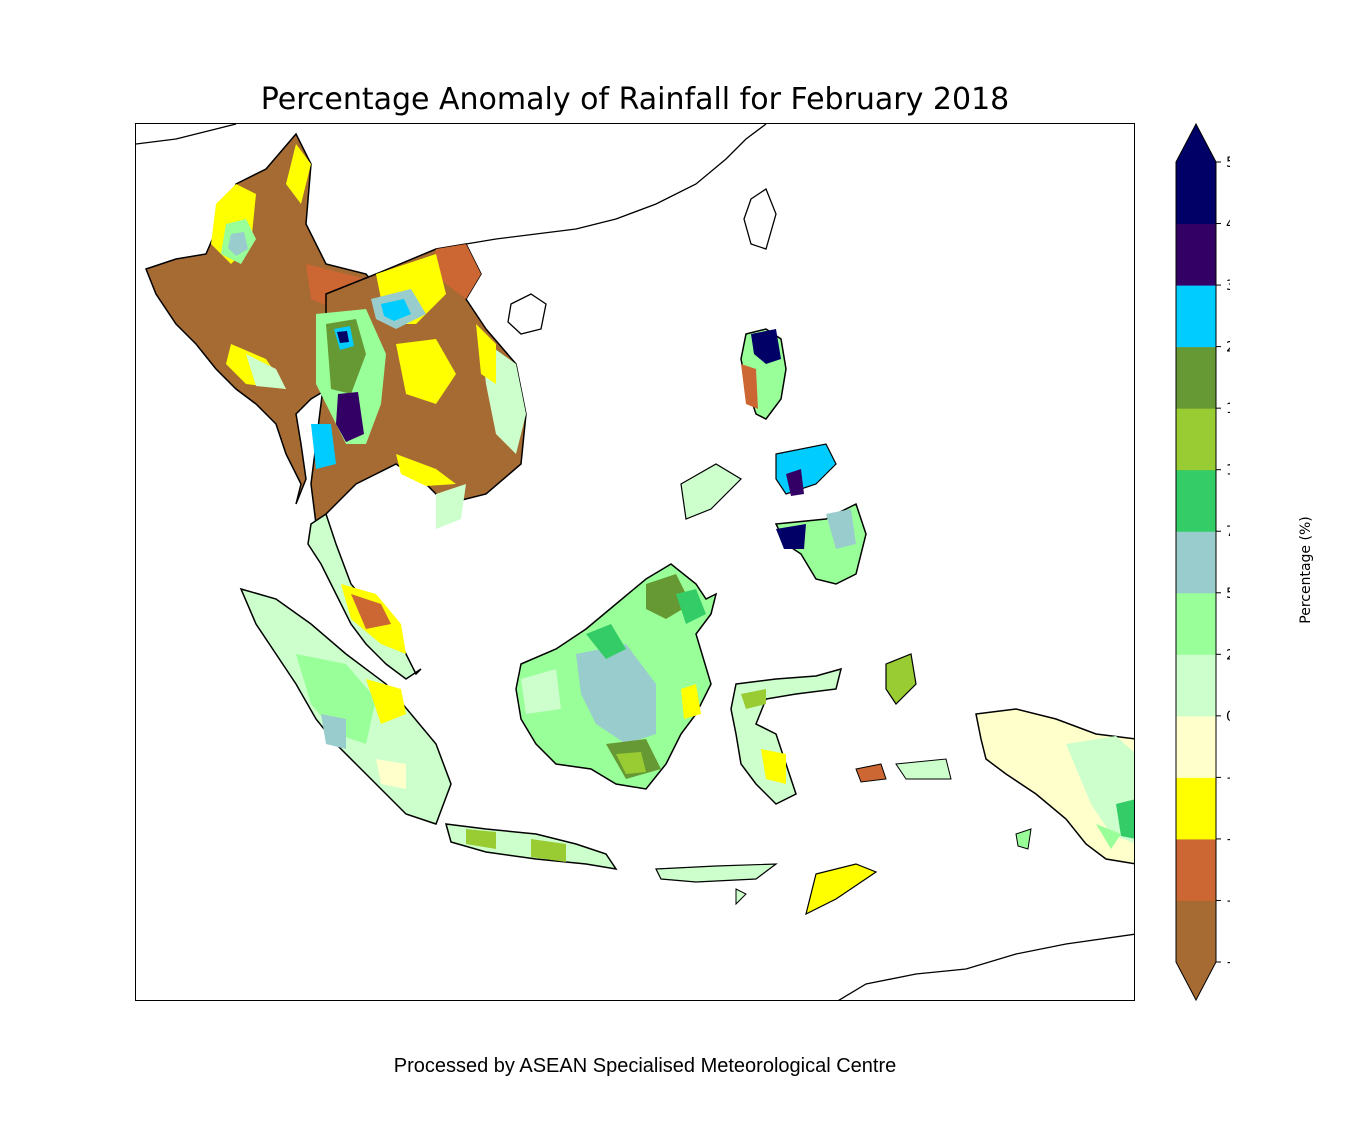 Image resolution: width=1350 pixels, height=1125 pixels. Describe the element at coordinates (1228, 471) in the screenshot. I see `colorbar-tick-label: 100` at that location.